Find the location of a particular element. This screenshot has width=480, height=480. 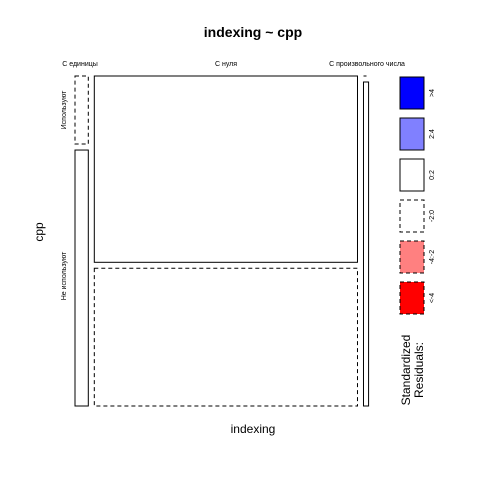

tile-sedinitsy-ne-ispolzuyut is located at coordinates (81, 278).